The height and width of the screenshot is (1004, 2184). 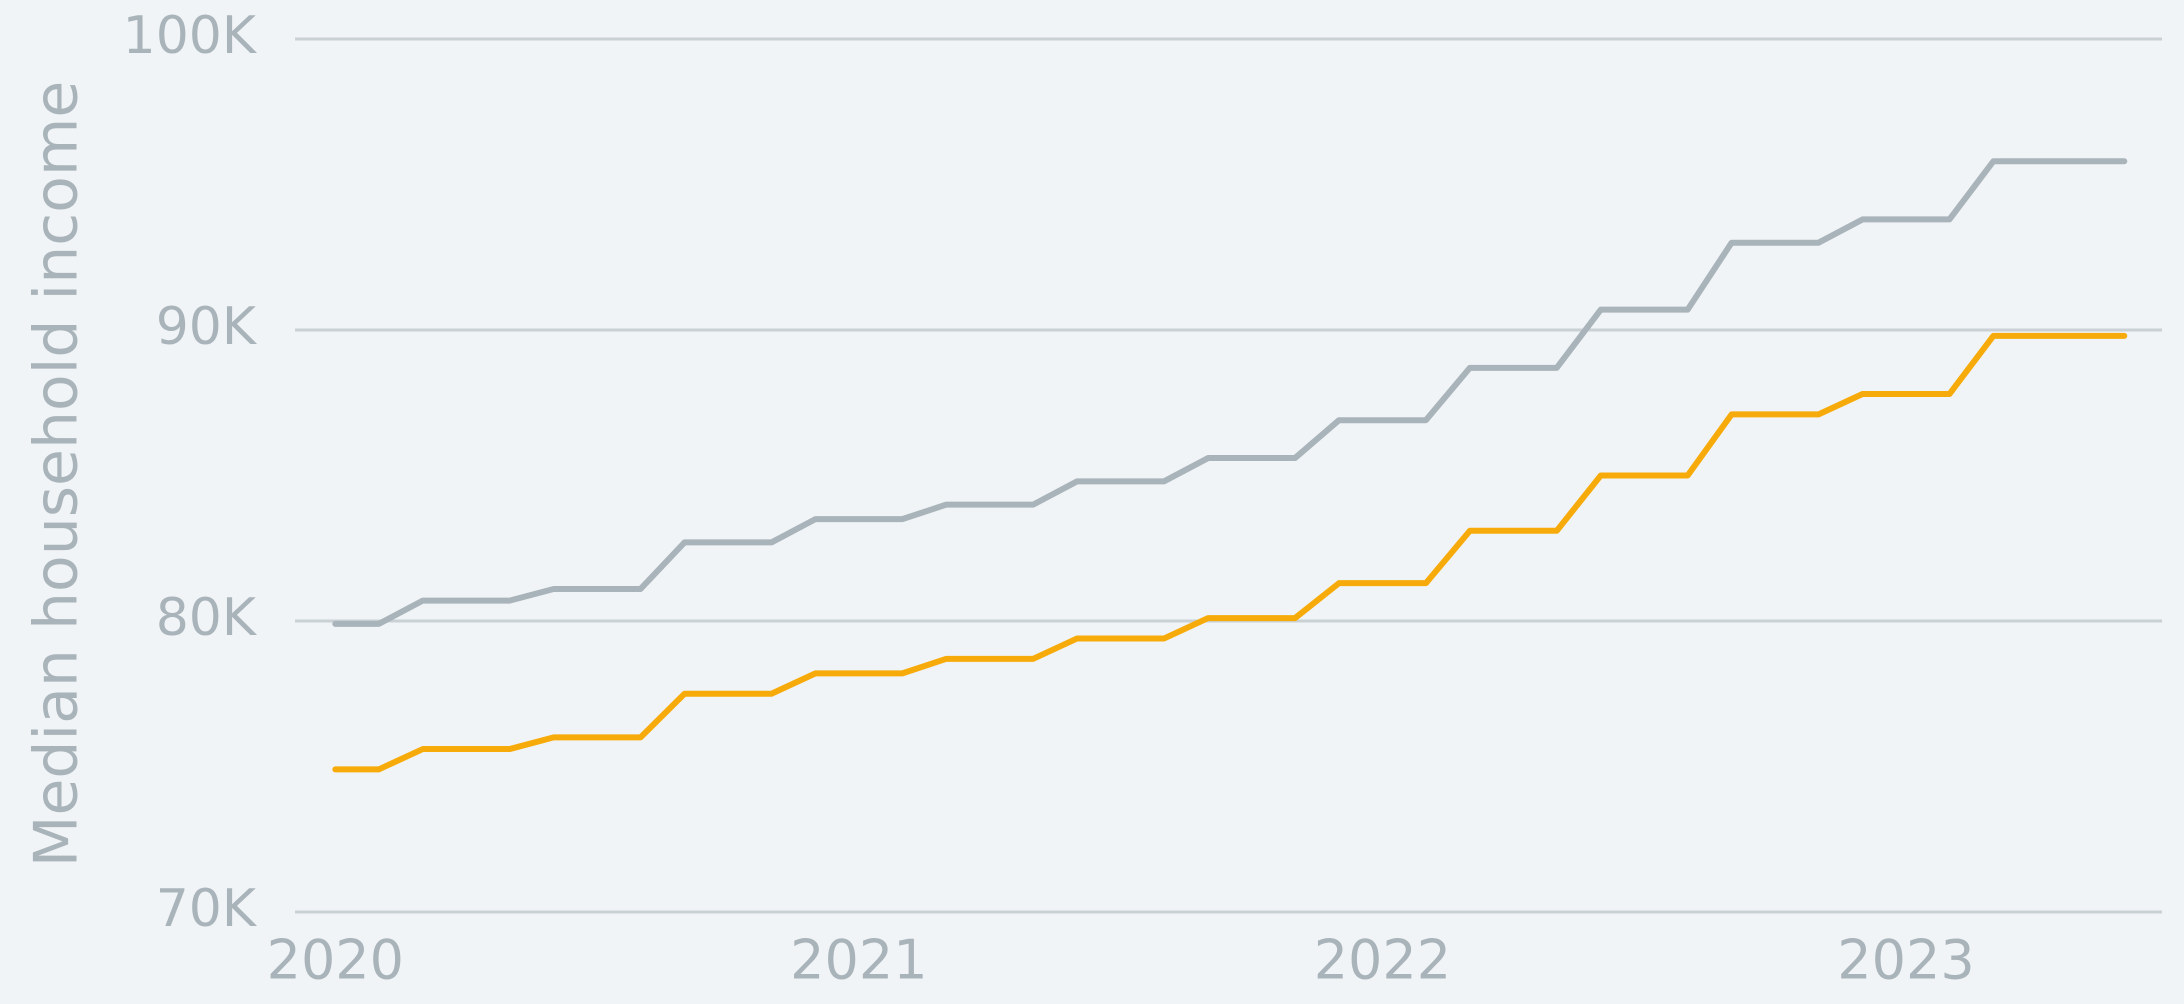 What do you see at coordinates (207, 909) in the screenshot?
I see `y-tick-label: 70K` at bounding box center [207, 909].